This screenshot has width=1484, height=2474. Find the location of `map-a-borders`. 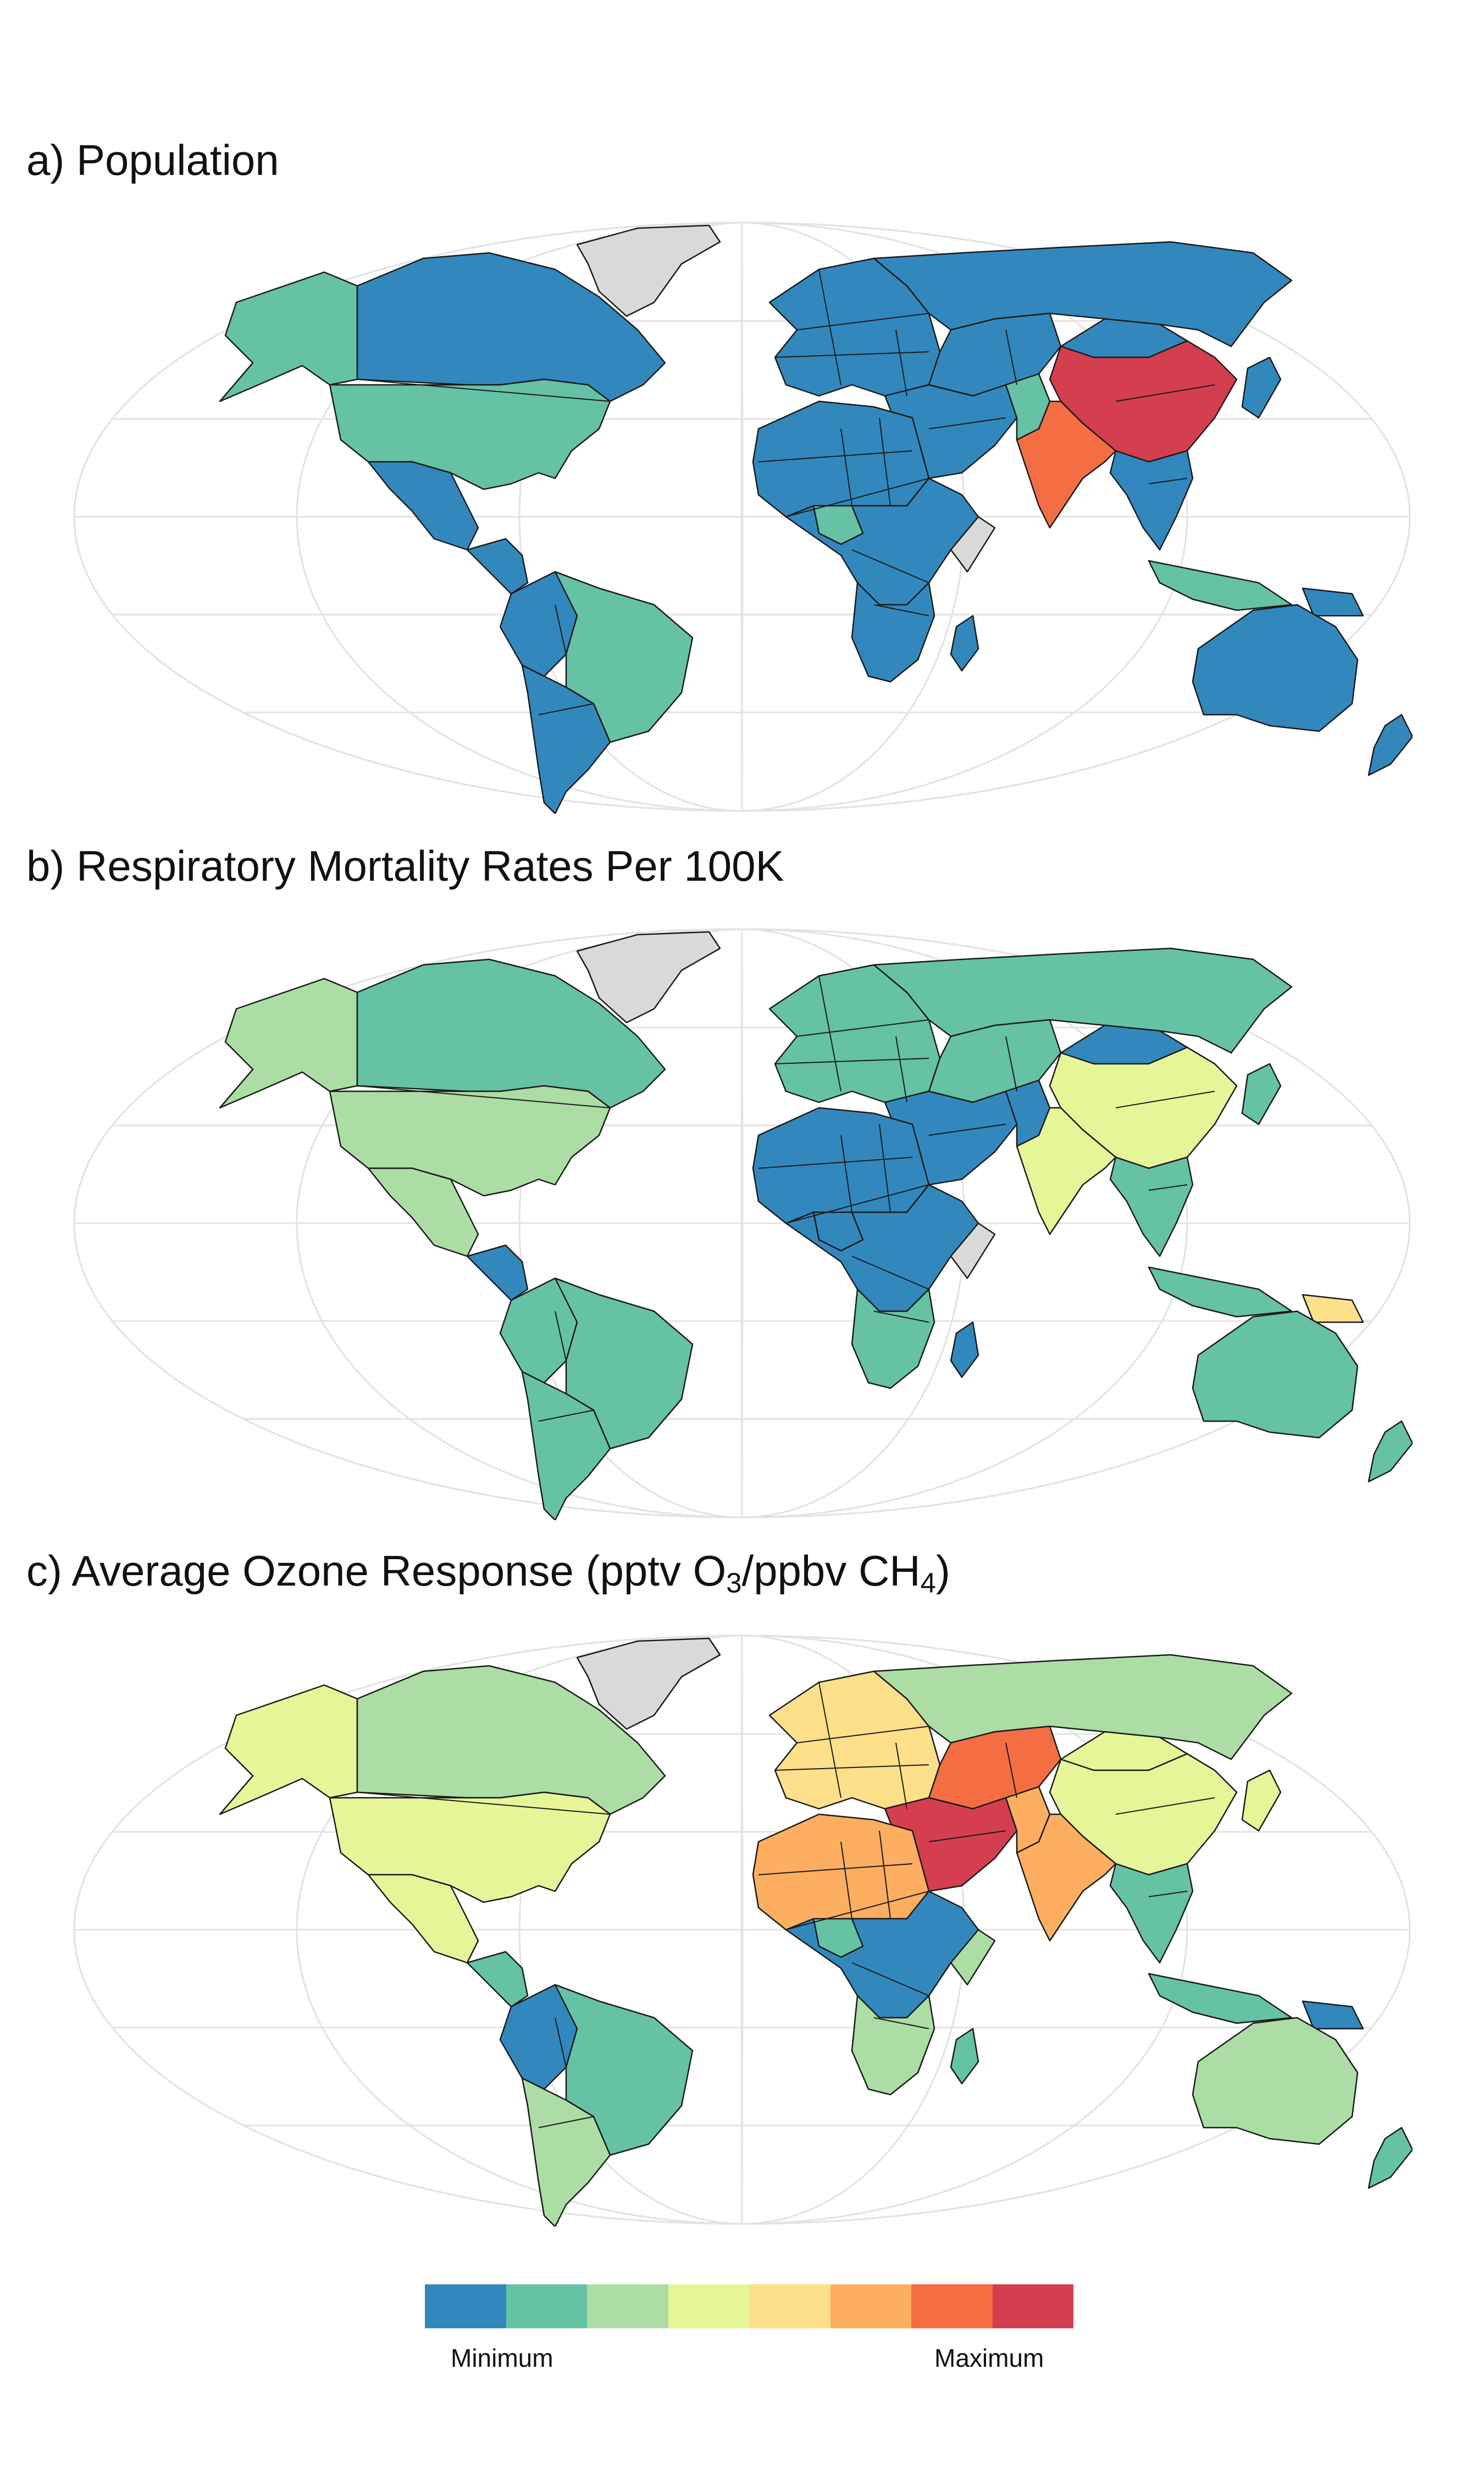

map-a-borders is located at coordinates (786, 492).